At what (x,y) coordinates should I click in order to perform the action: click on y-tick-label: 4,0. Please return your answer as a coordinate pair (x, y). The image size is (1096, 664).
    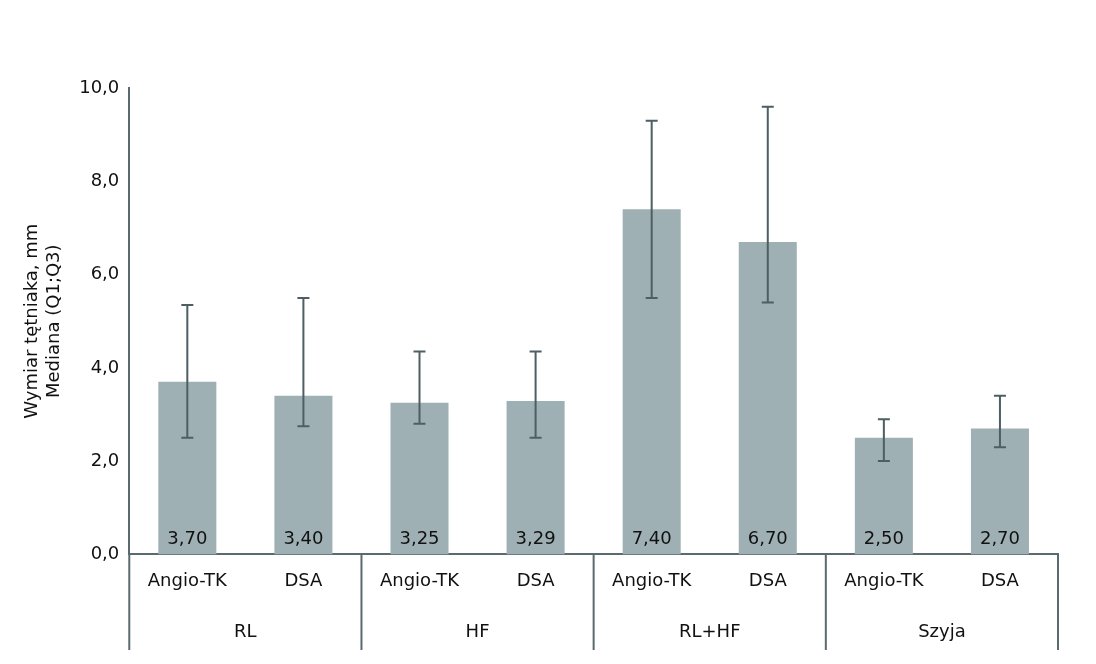
    Looking at the image, I should click on (105, 366).